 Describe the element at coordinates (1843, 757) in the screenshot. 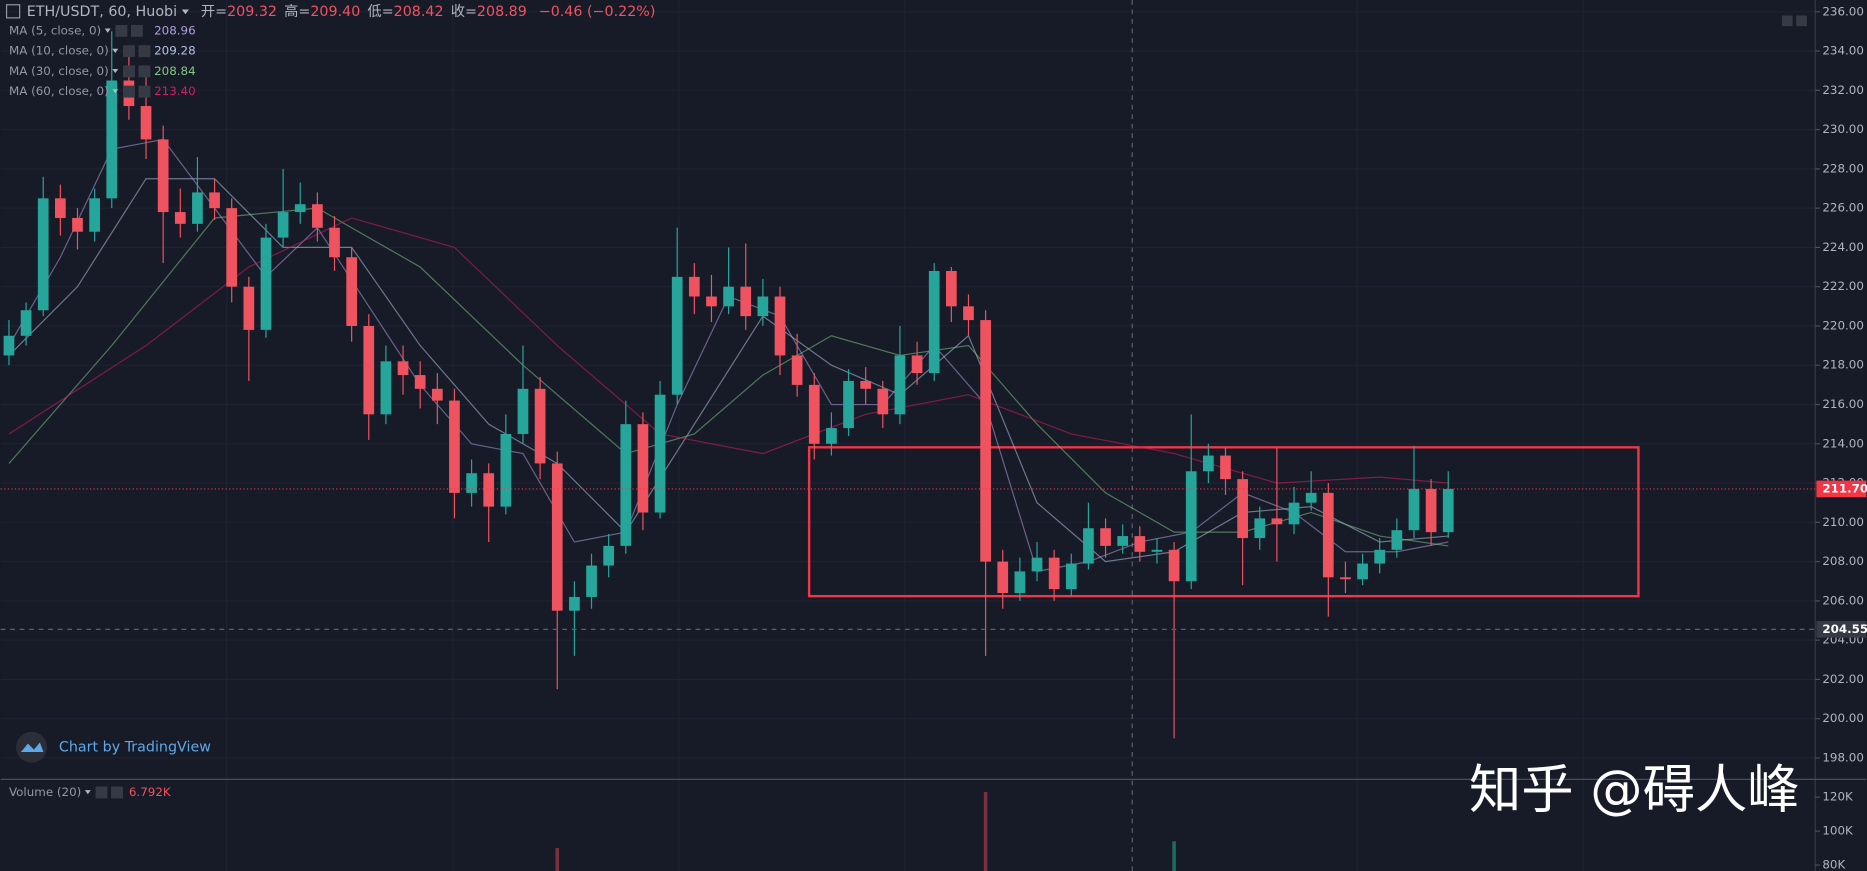

I see `y-tick-label: 198.00` at that location.